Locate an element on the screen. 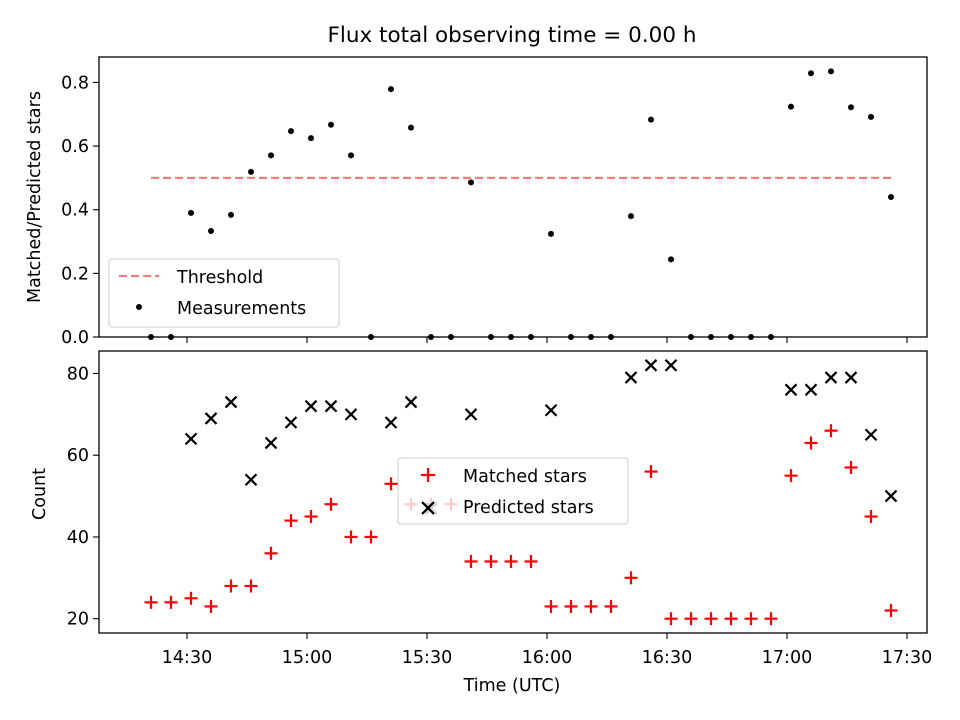 The height and width of the screenshot is (720, 960). x-tick-label-6: 17:30 is located at coordinates (907, 658).